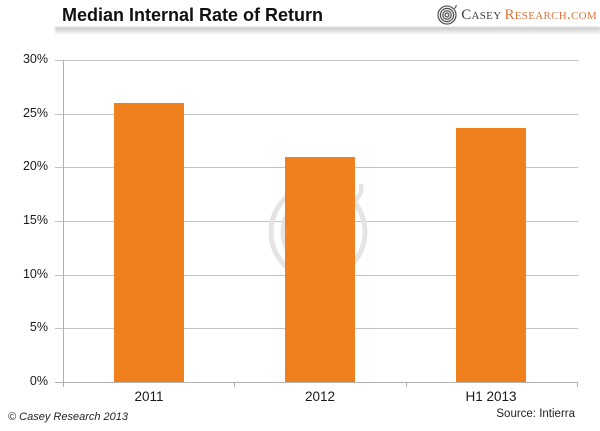 Image resolution: width=600 pixels, height=431 pixels. What do you see at coordinates (35, 220) in the screenshot?
I see `y-axis-label: 15%` at bounding box center [35, 220].